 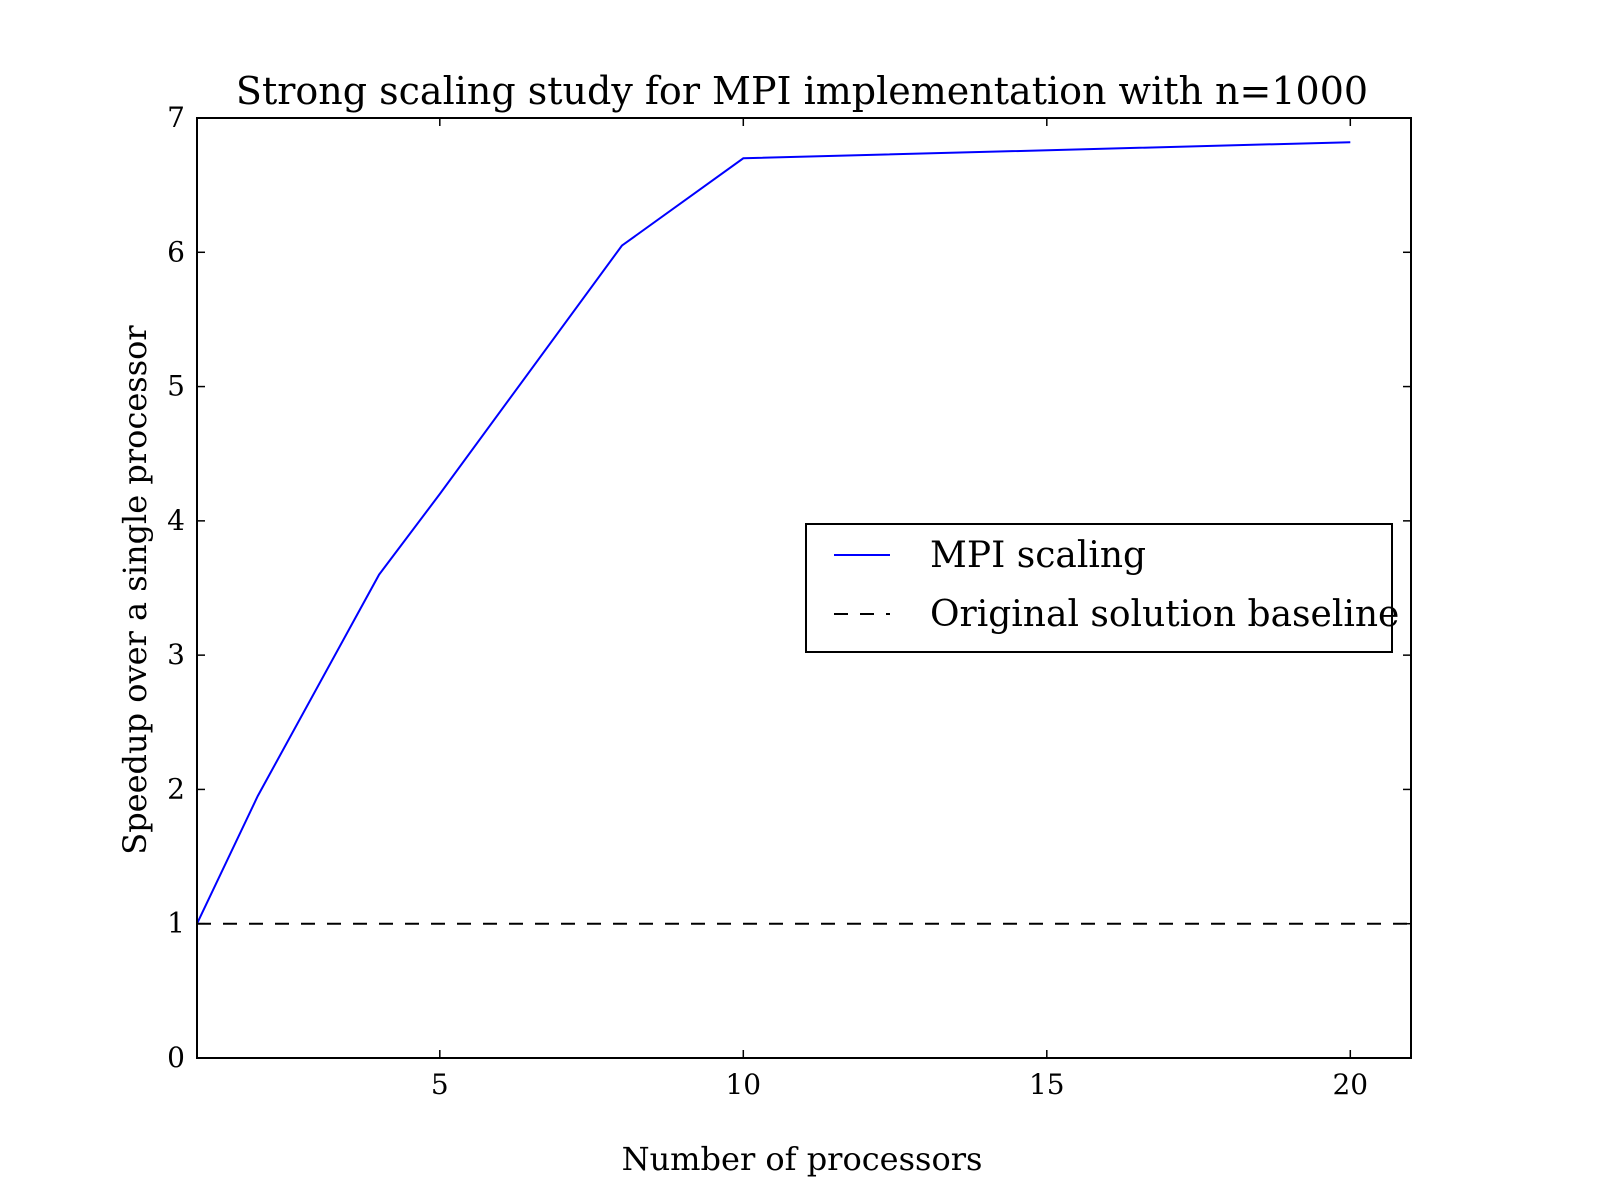 I want to click on x-tick-label-10: 10, so click(x=743, y=1084).